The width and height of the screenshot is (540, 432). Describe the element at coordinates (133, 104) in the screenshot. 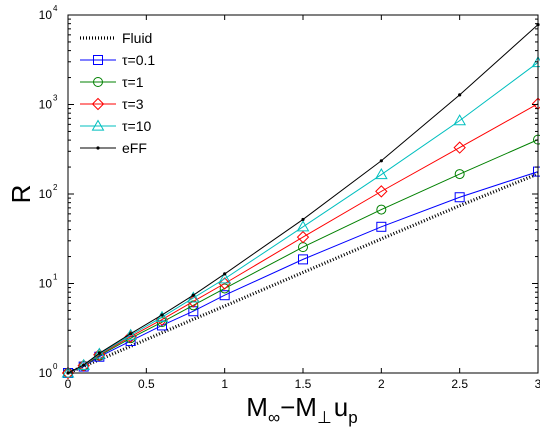

I see `legend-label-3: τ=3` at that location.